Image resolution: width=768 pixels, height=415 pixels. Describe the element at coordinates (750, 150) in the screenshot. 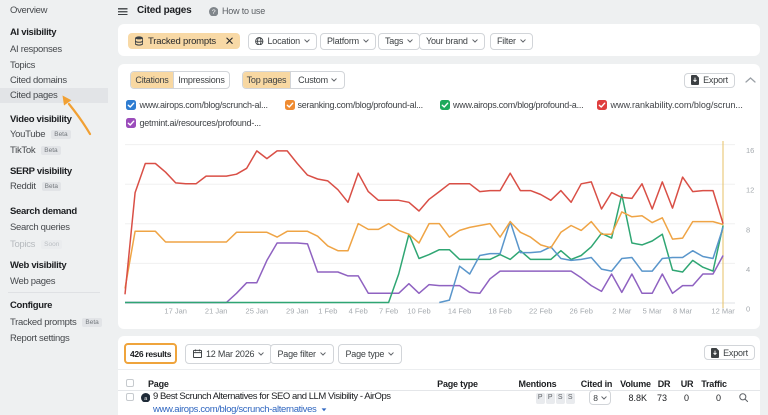

I see `svg-text: 16` at that location.